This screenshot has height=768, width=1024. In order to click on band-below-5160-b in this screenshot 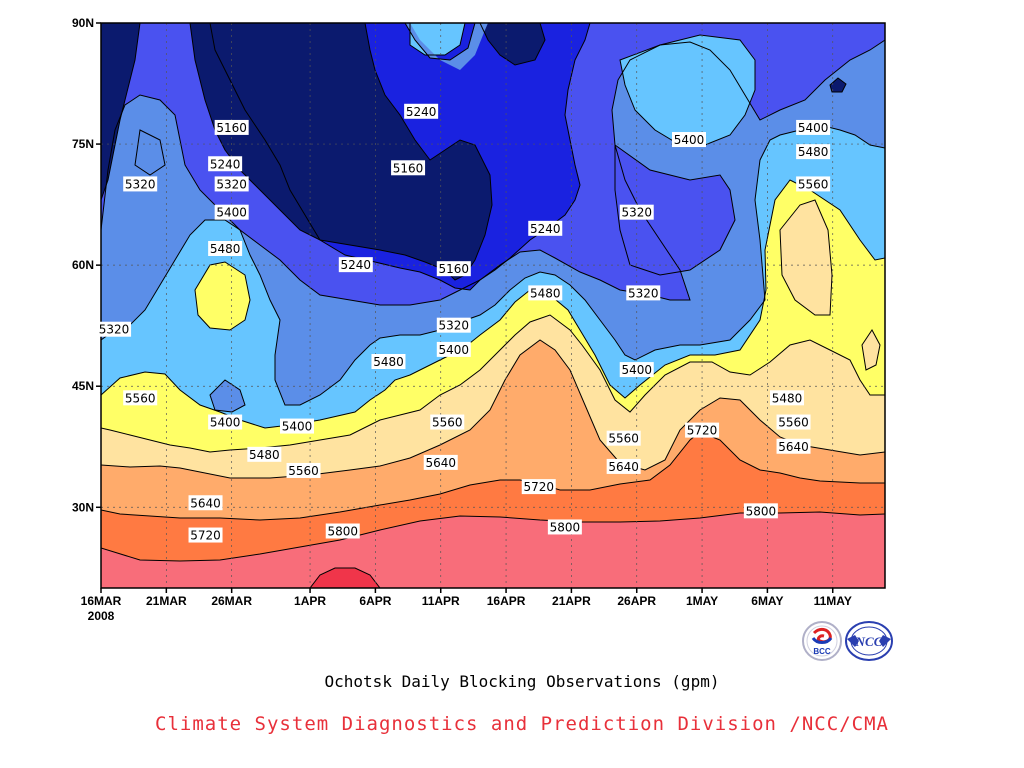, I will do `click(512, 44)`.